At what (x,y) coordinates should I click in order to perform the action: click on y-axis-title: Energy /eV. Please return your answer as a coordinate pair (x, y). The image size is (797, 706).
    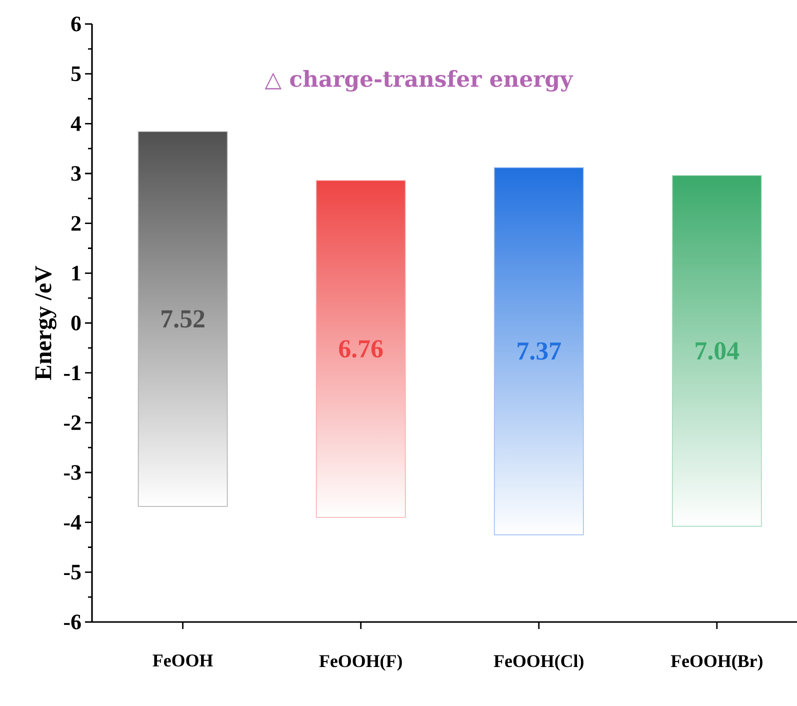
    Looking at the image, I should click on (45, 323).